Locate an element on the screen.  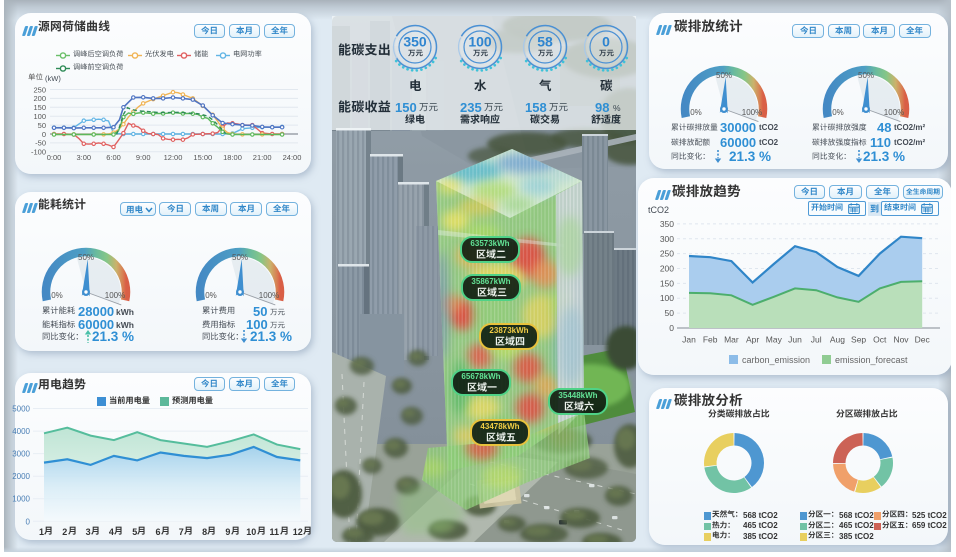
svg-text: carbon_emission is located at coordinates (776, 360).